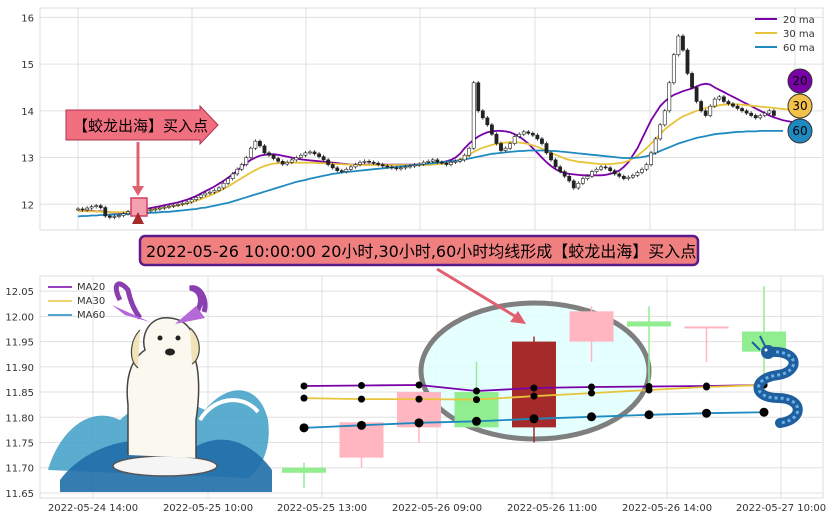  What do you see at coordinates (27, 65) in the screenshot?
I see `overview-y-tick-label: 15` at bounding box center [27, 65].